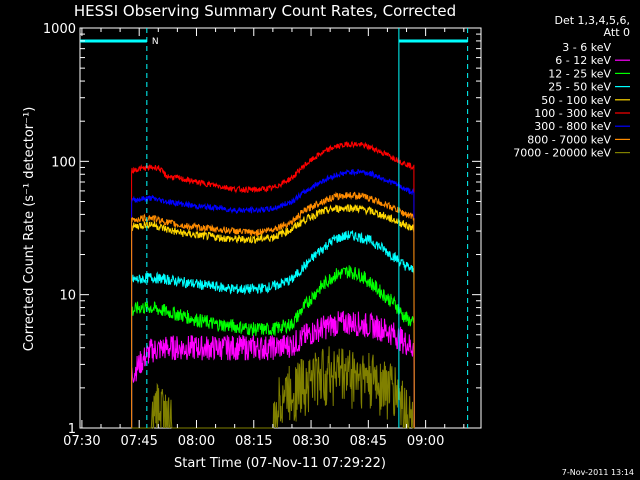 This screenshot has height=480, width=640. Describe the element at coordinates (598, 472) in the screenshot. I see `footer-timestamp: 7-Nov-2011 13:14` at that location.